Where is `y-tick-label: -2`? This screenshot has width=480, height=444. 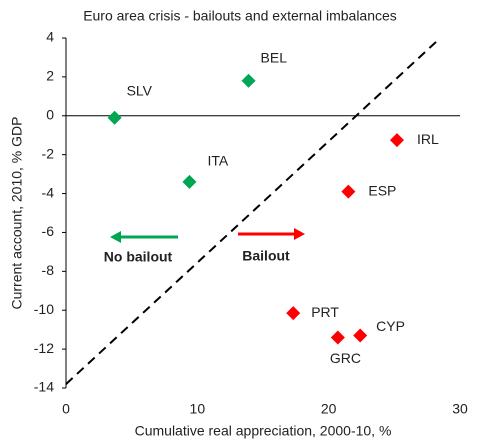 y-tick-label: -2 is located at coordinates (48, 153).